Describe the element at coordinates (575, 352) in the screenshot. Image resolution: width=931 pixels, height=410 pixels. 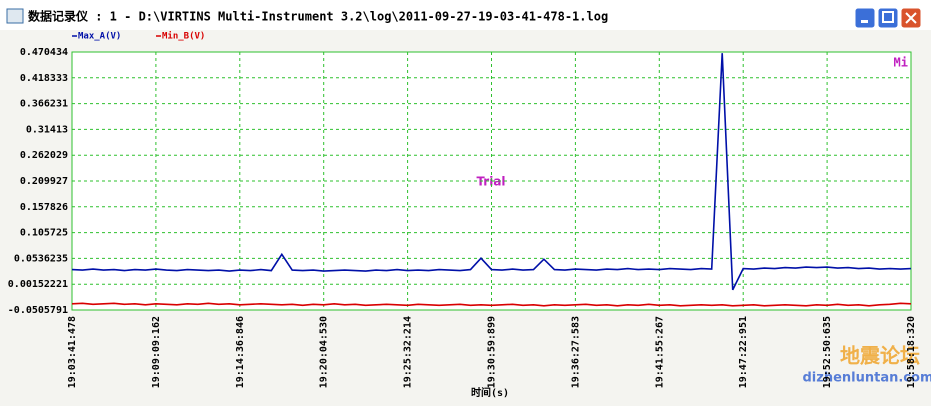
I see `x-tick-label: 19:36:27:583` at that location.